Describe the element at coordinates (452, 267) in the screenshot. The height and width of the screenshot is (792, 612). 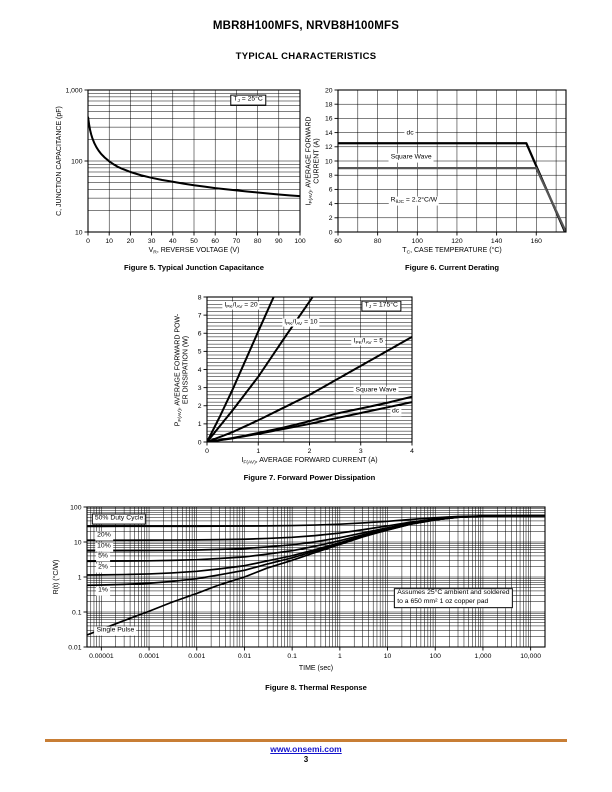
I see `figure-6-caption: Figure 6. Current Derating` at that location.